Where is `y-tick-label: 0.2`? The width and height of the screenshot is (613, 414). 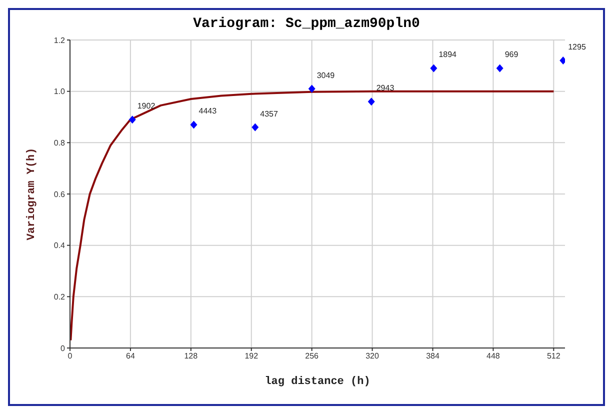
y-tick-label: 0.2 is located at coordinates (60, 297).